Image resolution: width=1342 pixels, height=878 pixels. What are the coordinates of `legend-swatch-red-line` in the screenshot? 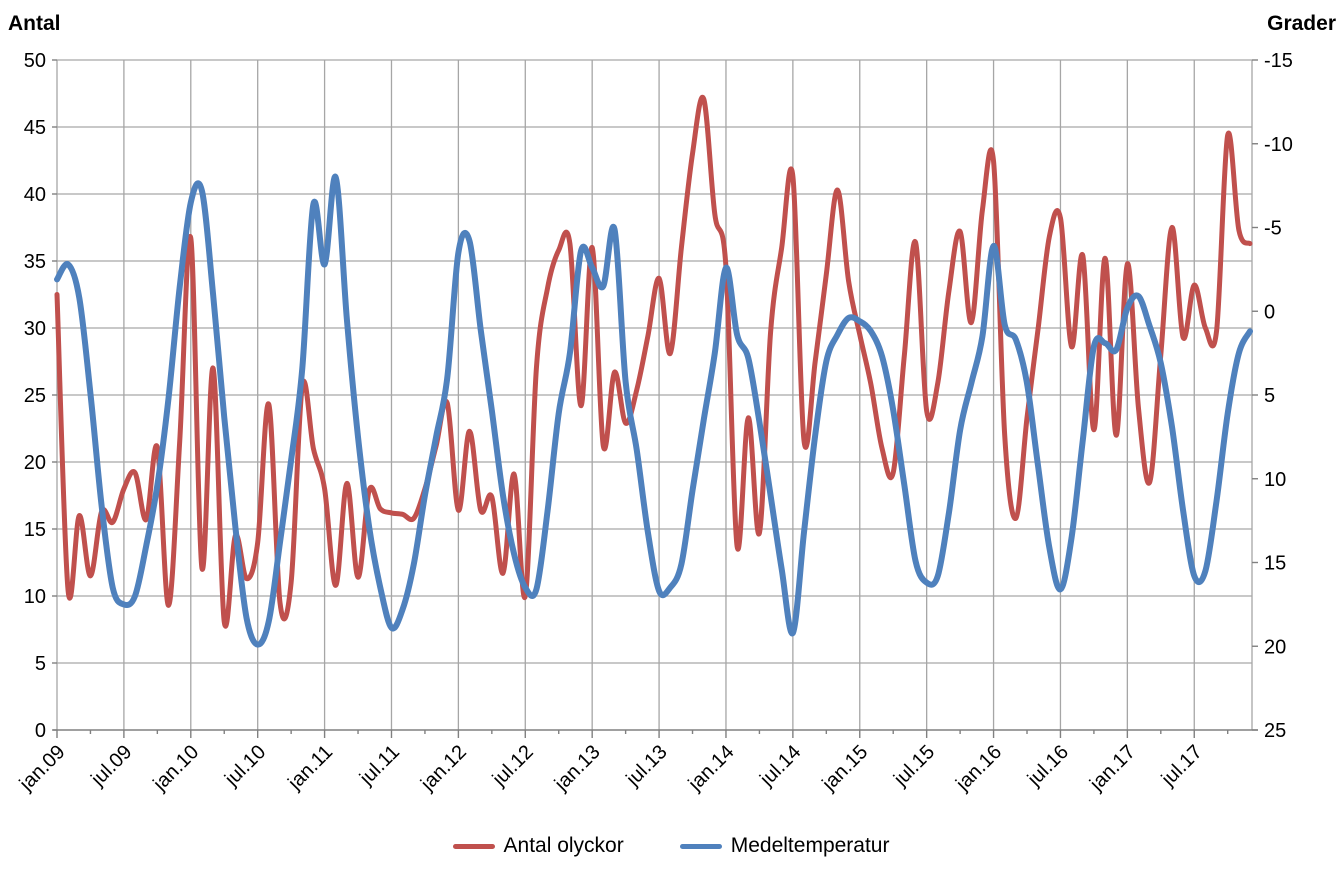 It's located at (473, 846).